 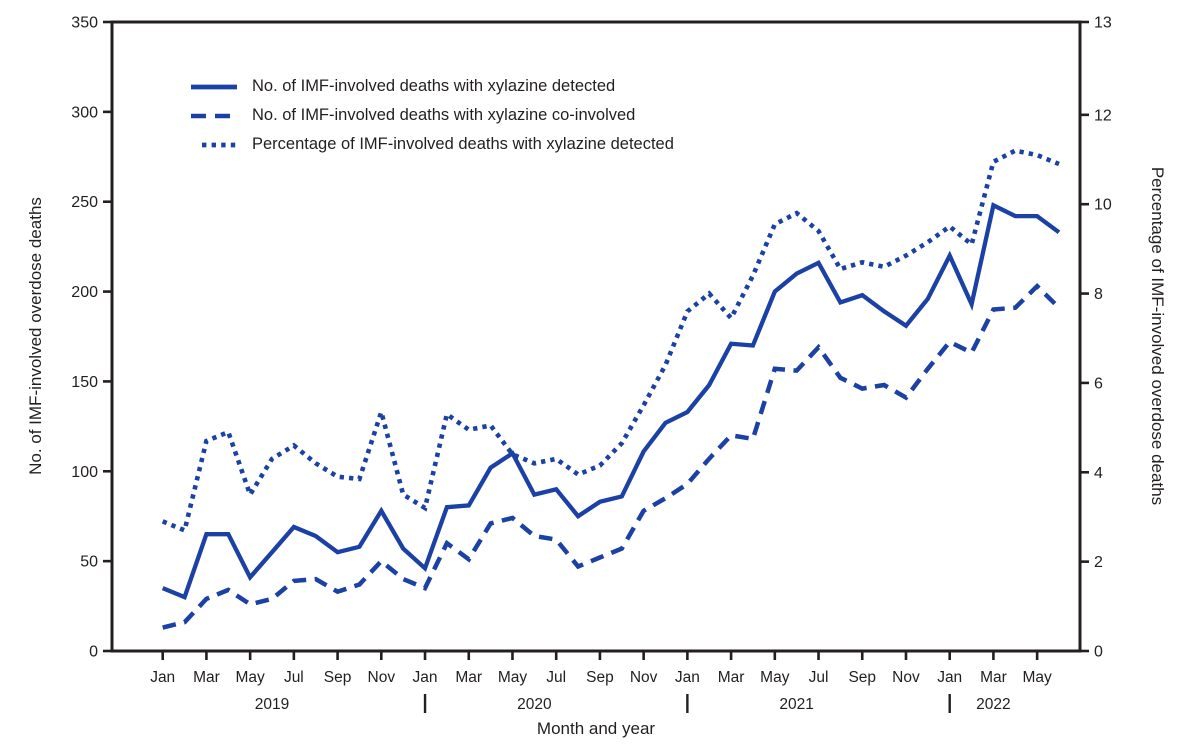 I want to click on y-left-tick-label: 100, so click(x=84, y=472).